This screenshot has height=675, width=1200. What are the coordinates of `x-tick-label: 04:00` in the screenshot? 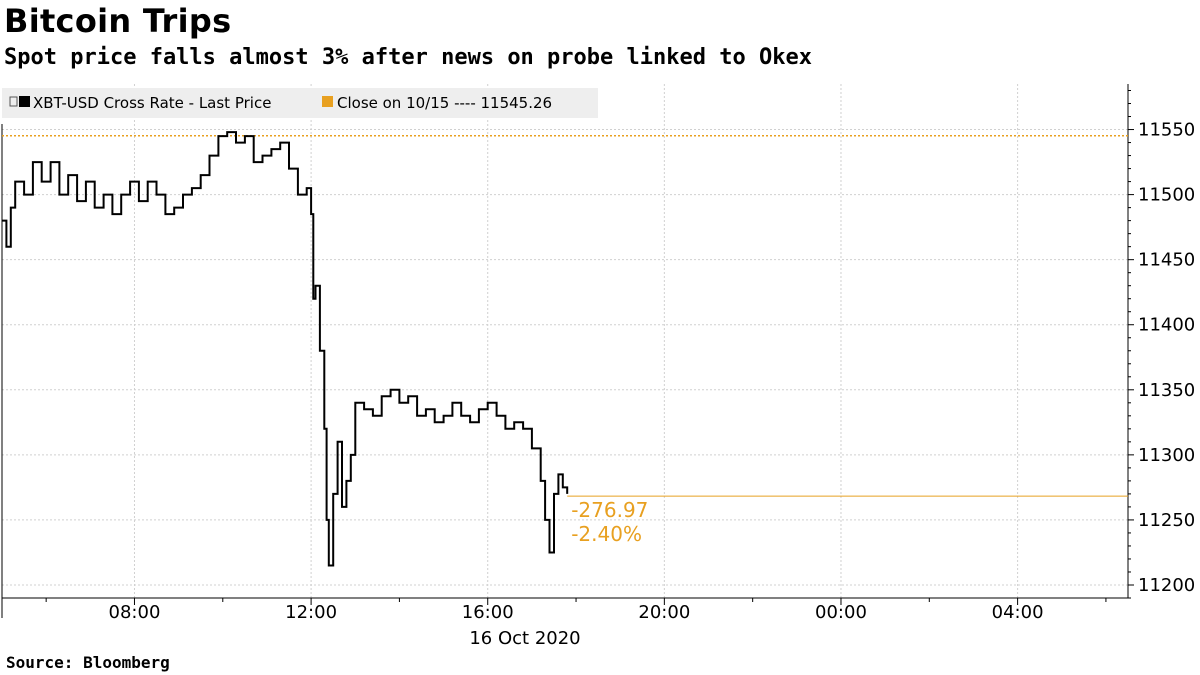 It's located at (1018, 612).